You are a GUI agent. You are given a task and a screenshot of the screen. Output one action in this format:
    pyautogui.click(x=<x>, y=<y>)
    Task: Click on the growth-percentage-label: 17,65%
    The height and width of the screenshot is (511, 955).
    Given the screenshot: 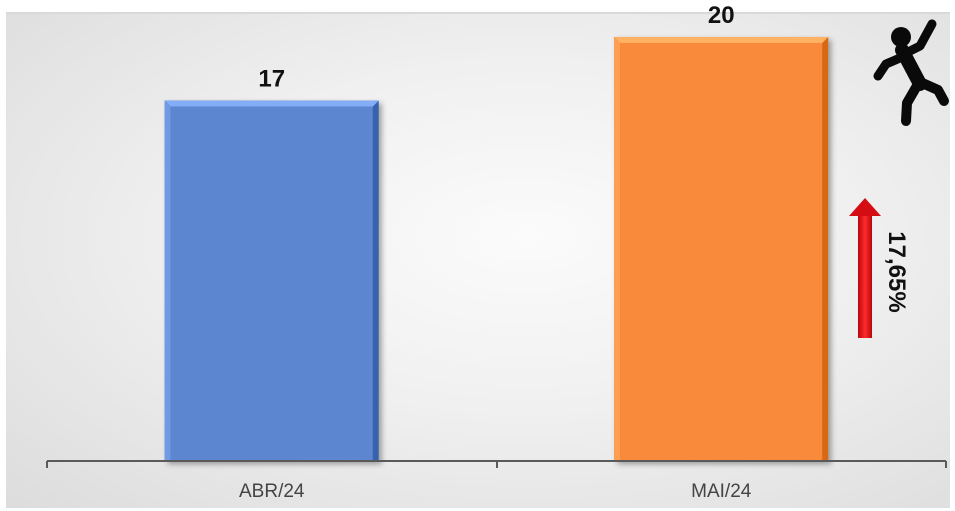 What is the action you would take?
    pyautogui.click(x=896, y=271)
    